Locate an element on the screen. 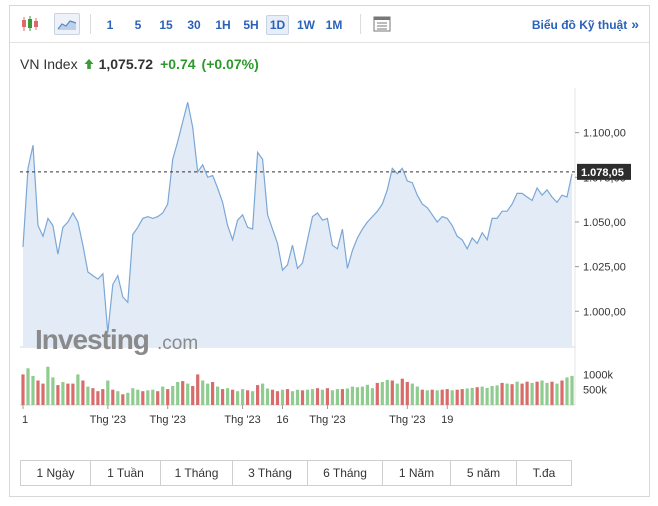 This screenshot has height=506, width=658. range-1-week: 1 Tuần is located at coordinates (126, 473).